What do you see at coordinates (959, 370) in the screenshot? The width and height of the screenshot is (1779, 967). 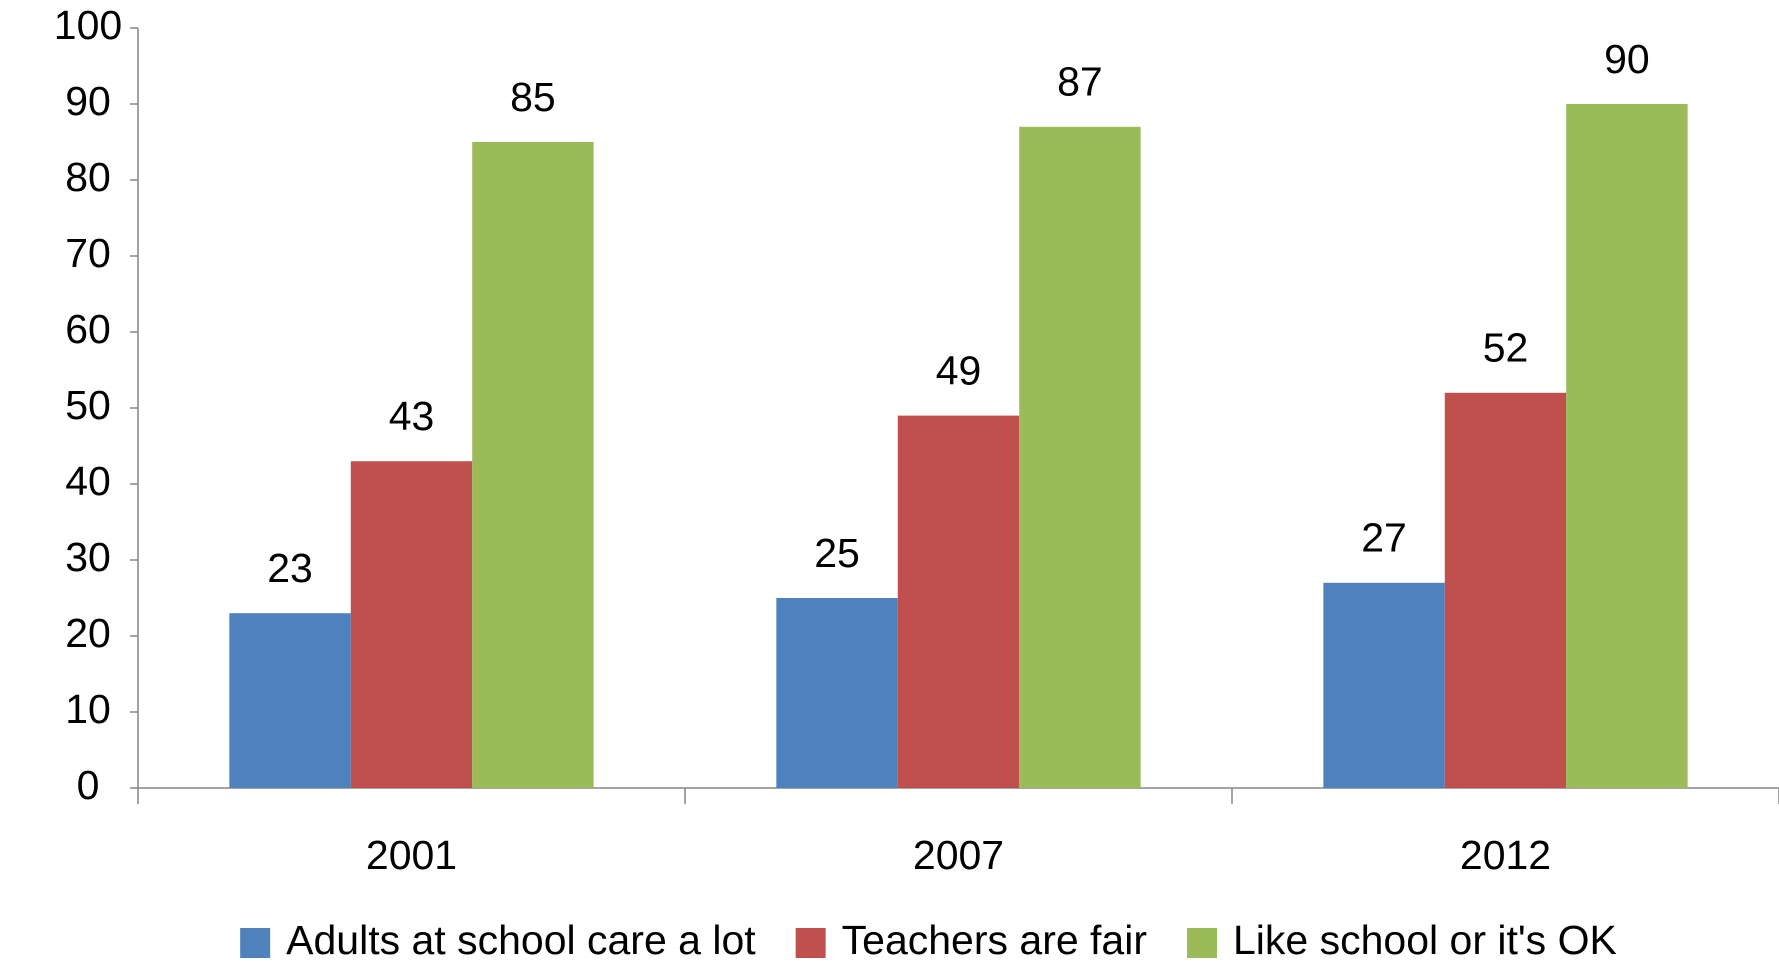 I see `data-label: 49` at bounding box center [959, 370].